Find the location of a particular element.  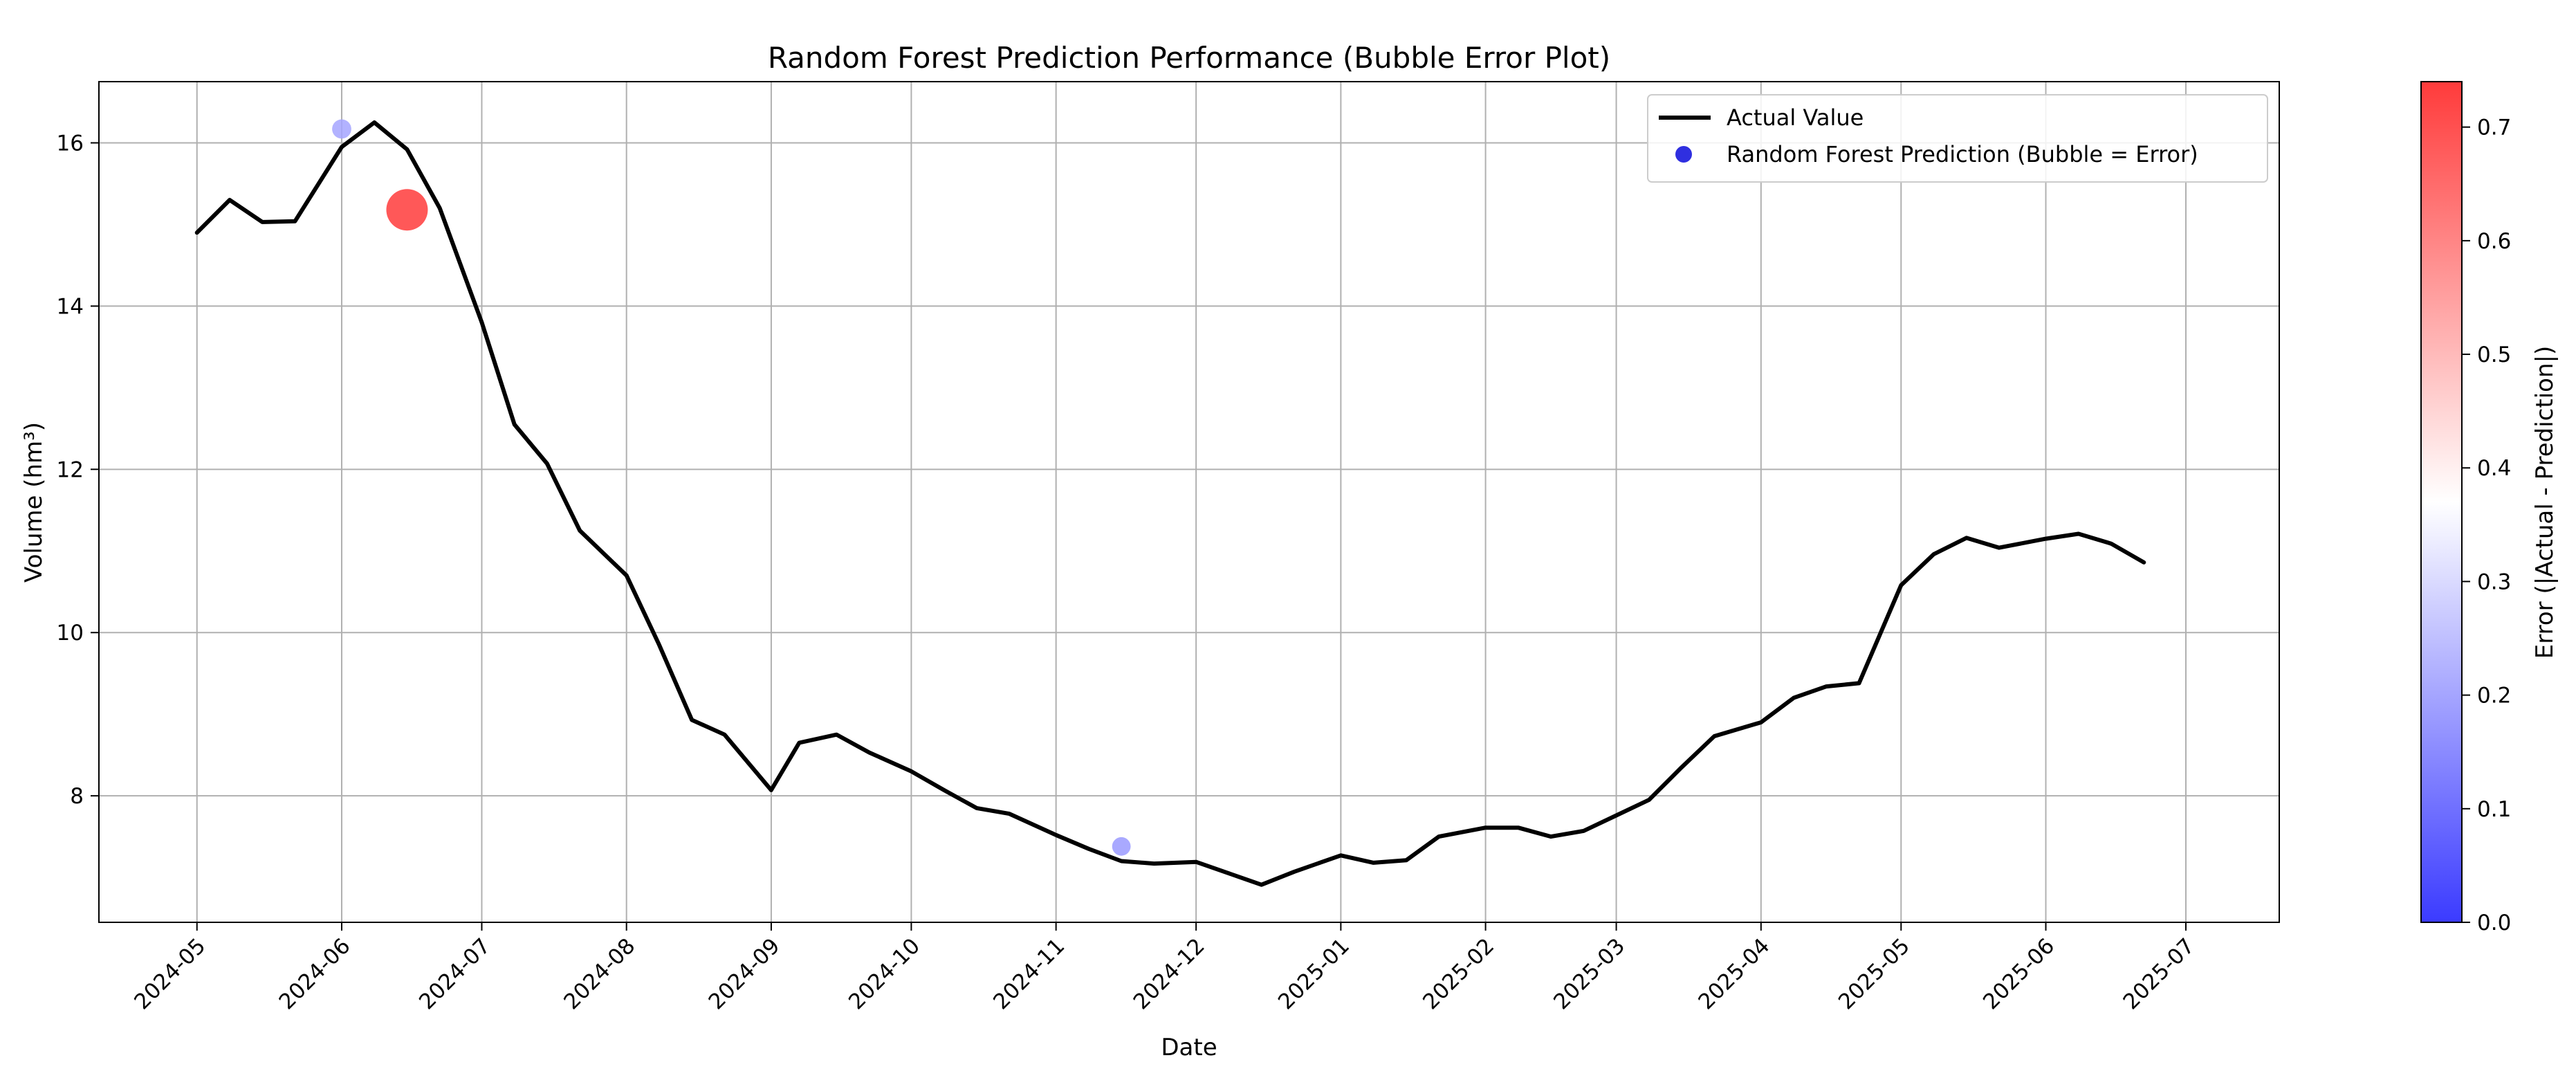

x-tick-label: 2024-05 is located at coordinates (169, 974).